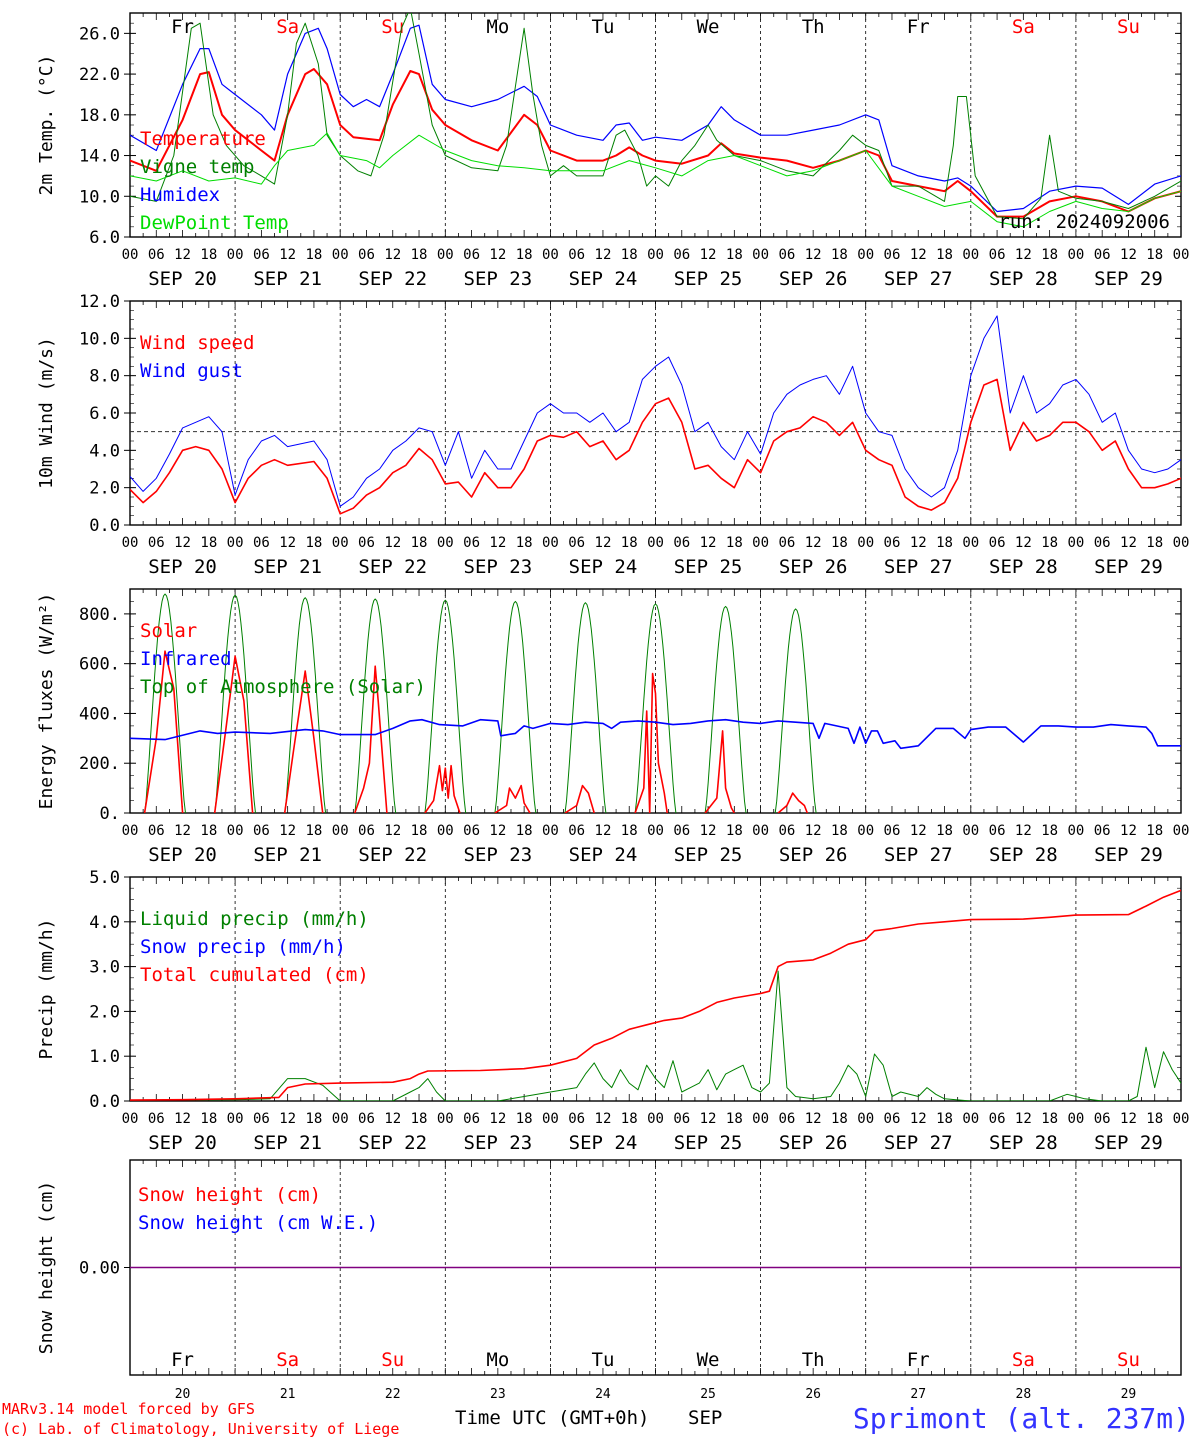 Image resolution: width=1194 pixels, height=1440 pixels. Describe the element at coordinates (603, 1394) in the screenshot. I see `day-number-label: 24` at that location.